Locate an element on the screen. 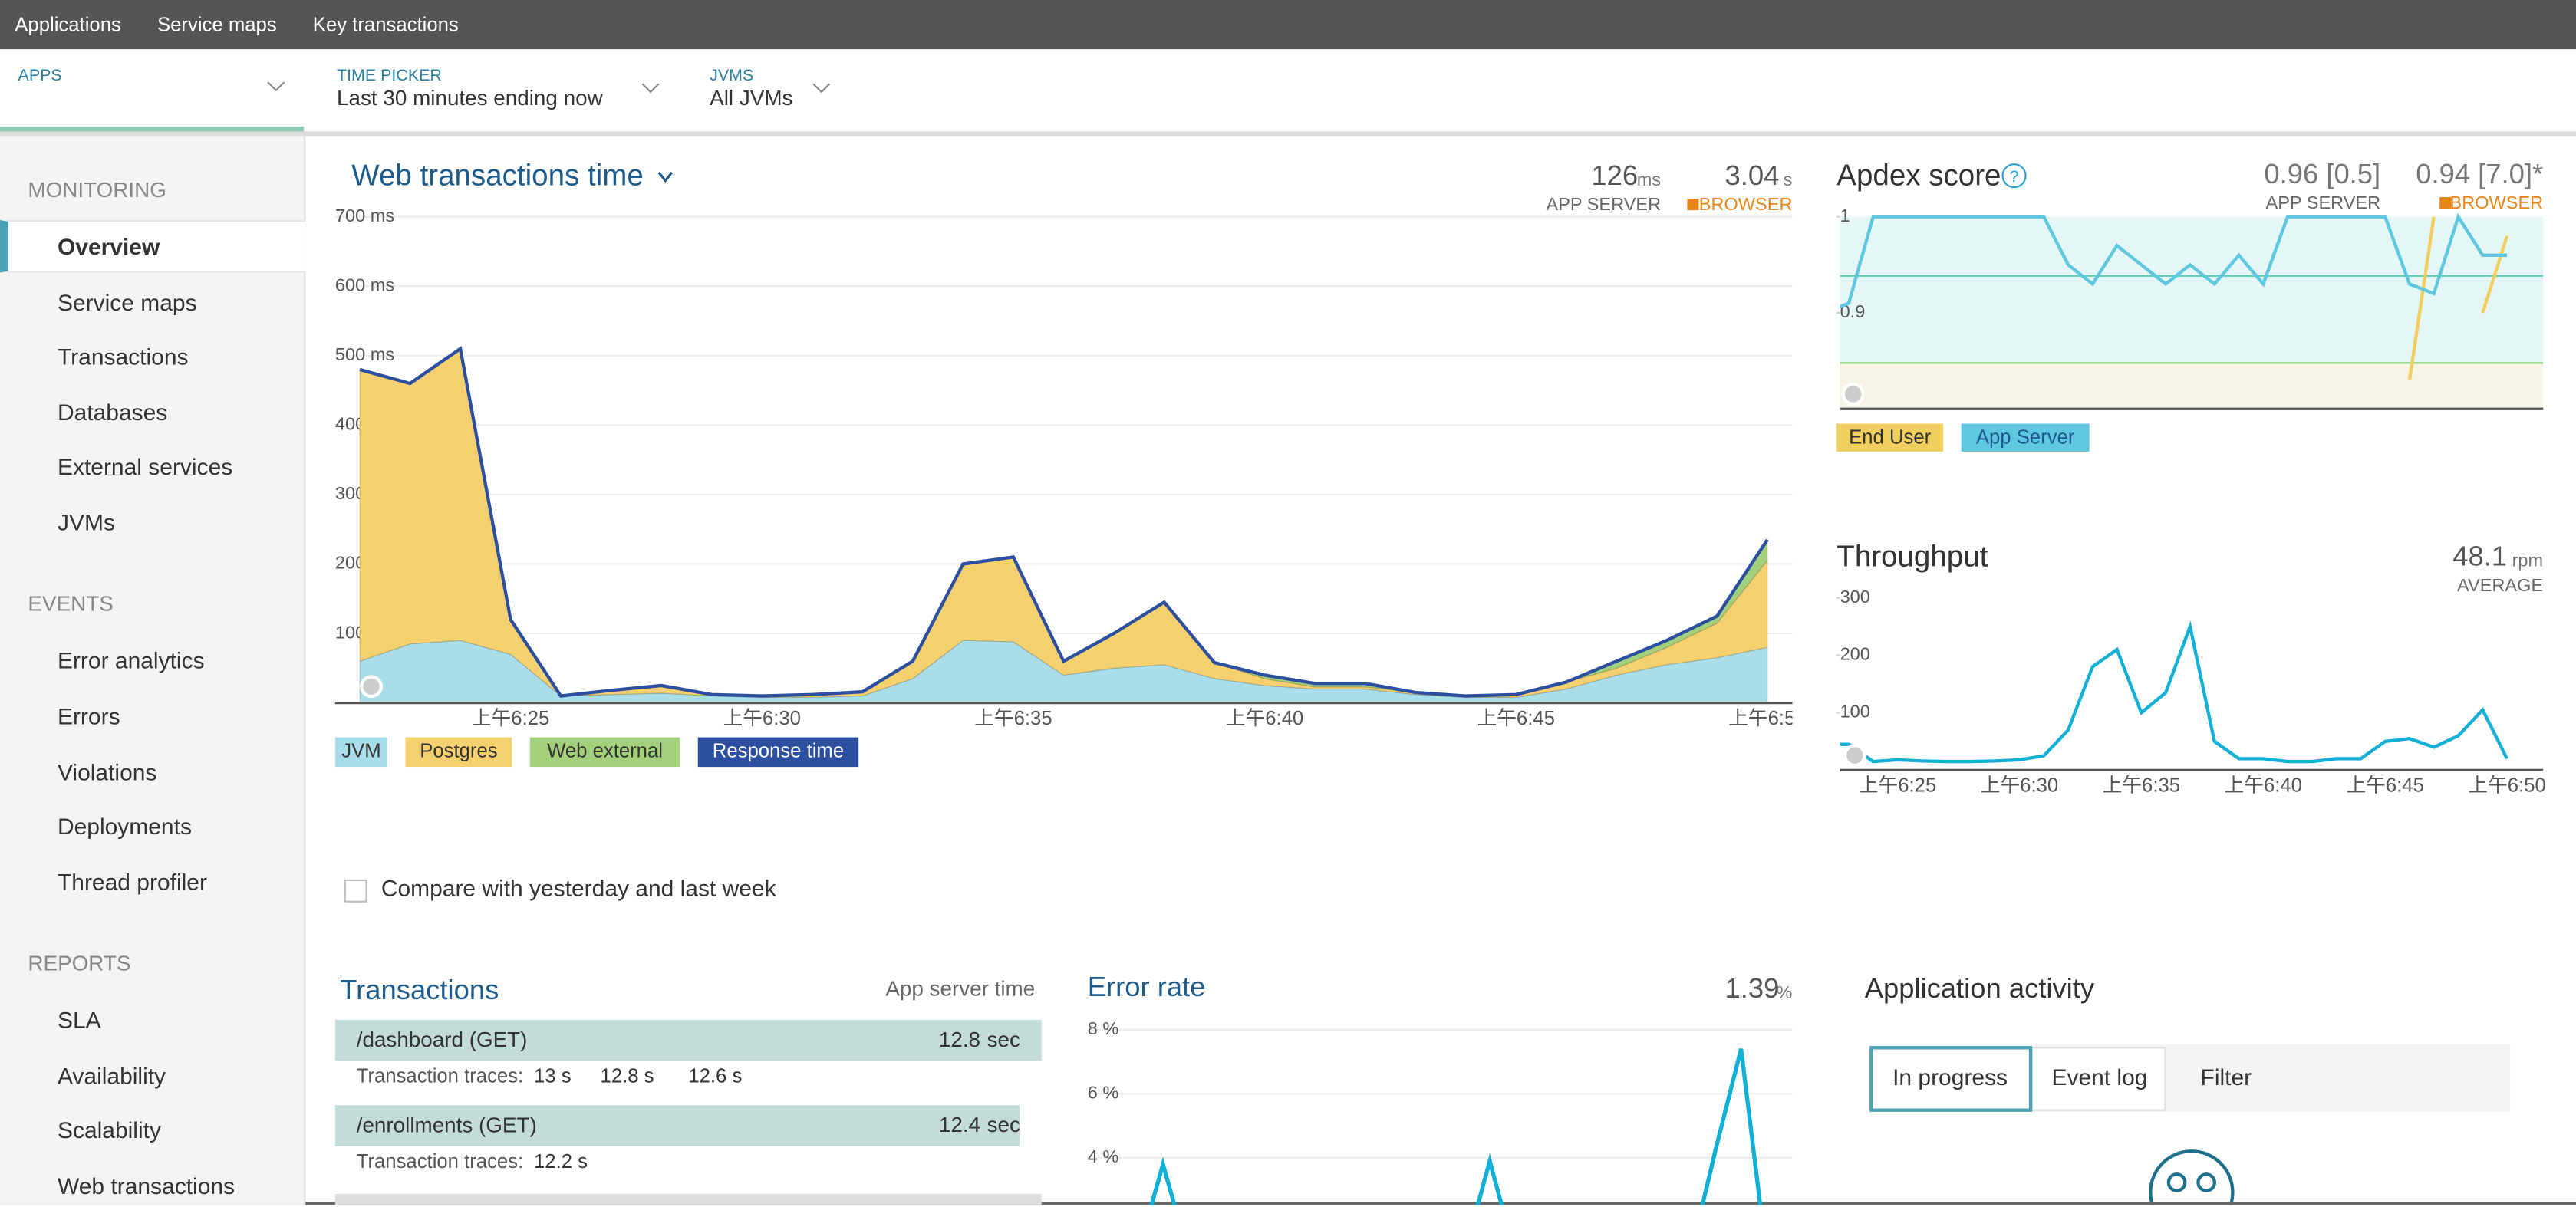 This screenshot has width=2576, height=1207. y-tick-label: 8 % is located at coordinates (1103, 1028).